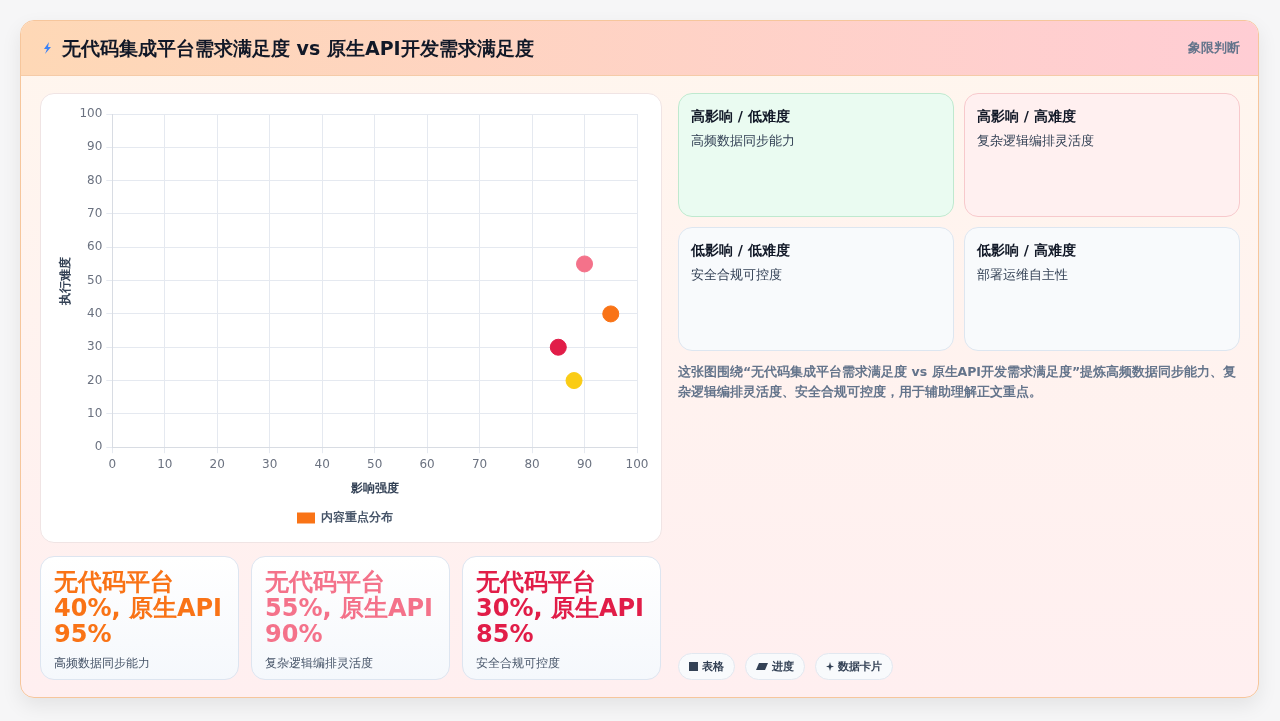 This screenshot has height=721, width=1280. What do you see at coordinates (95, 246) in the screenshot?
I see `y-tick-label: 60` at bounding box center [95, 246].